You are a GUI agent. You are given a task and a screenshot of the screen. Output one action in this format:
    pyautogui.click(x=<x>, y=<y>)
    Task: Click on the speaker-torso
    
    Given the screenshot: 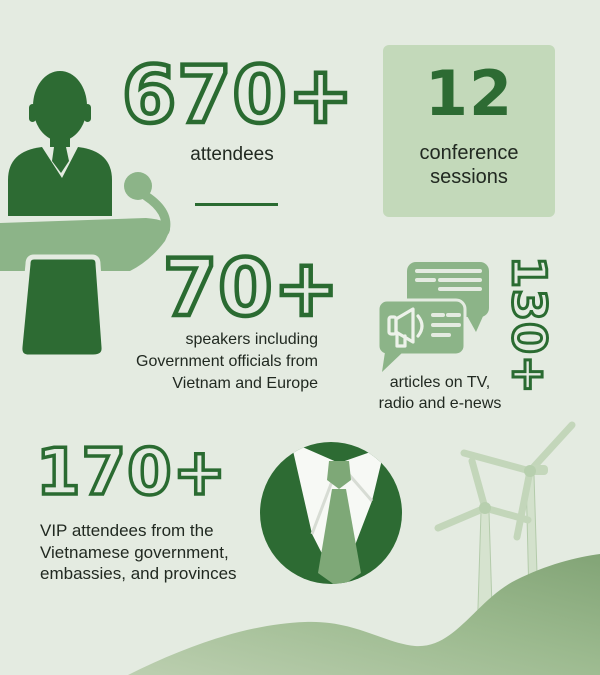 What is the action you would take?
    pyautogui.click(x=60, y=181)
    